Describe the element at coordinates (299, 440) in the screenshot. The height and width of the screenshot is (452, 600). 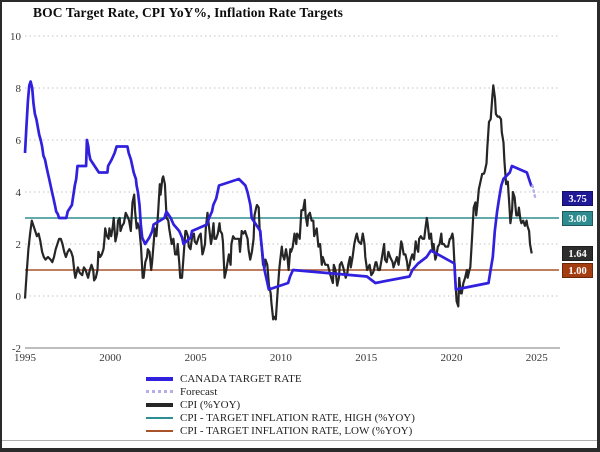
I see `legend-divider` at that location.